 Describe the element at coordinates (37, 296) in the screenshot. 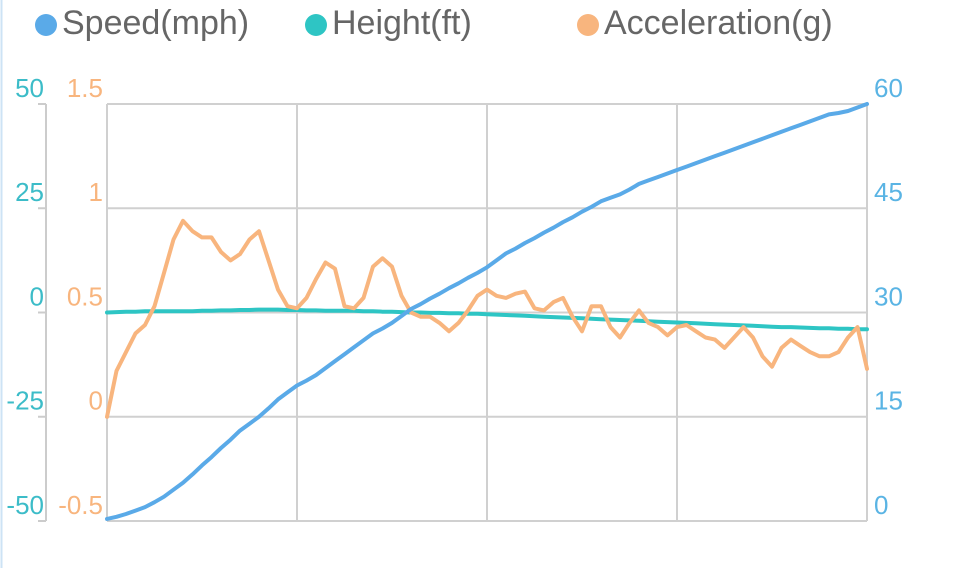

I see `y-tick-label: 0` at that location.